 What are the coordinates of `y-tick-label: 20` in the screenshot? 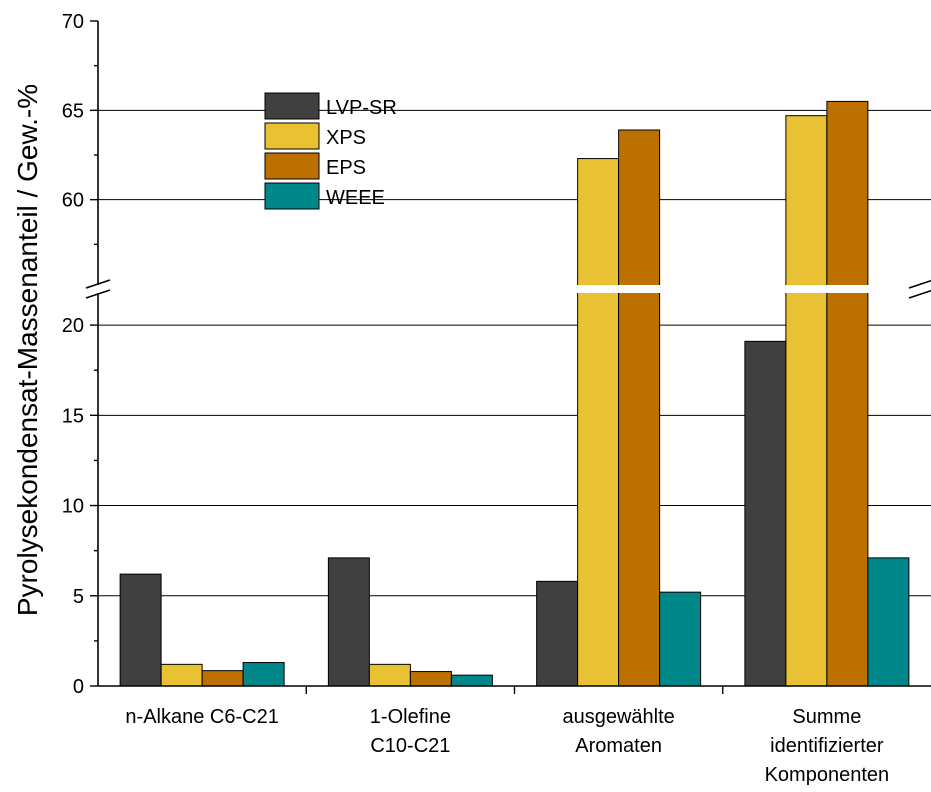 It's located at (73, 326).